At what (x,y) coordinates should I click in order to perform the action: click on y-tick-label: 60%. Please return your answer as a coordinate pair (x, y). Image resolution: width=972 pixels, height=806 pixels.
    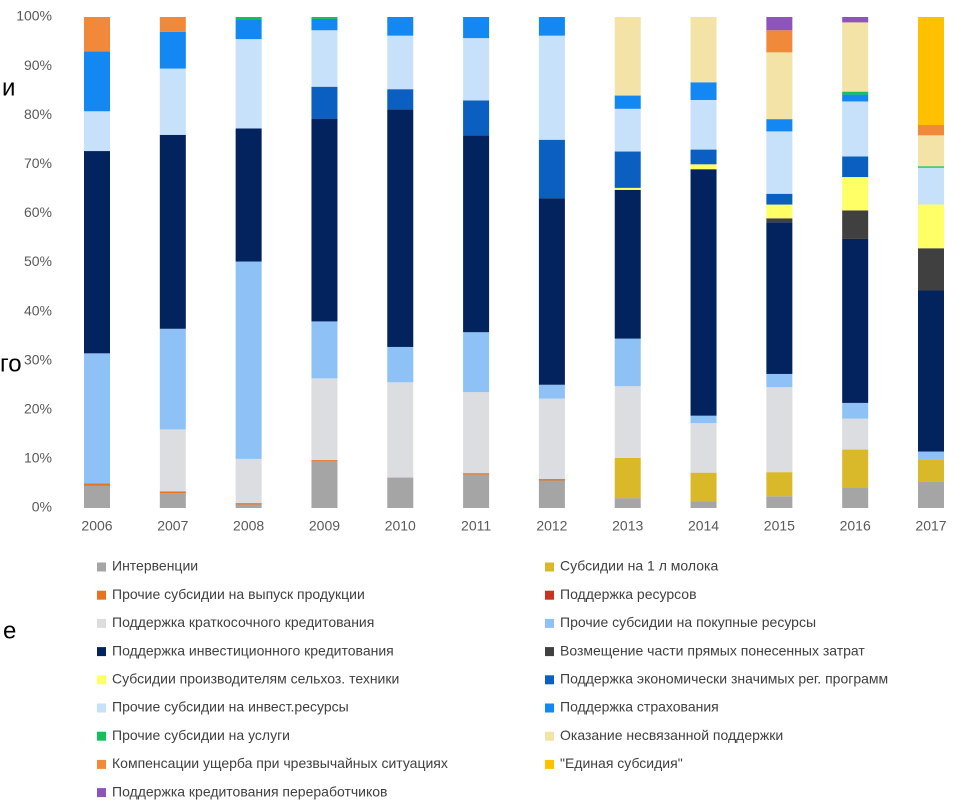
    Looking at the image, I should click on (38, 212).